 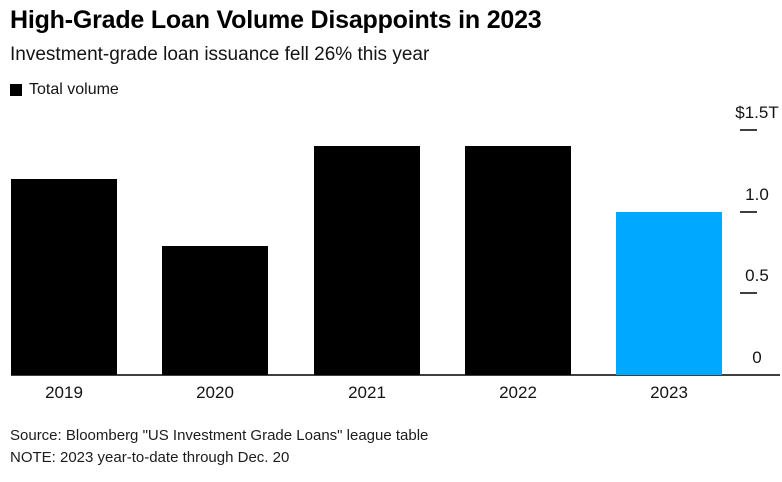 I want to click on x-axis-label-2023: 2023, so click(x=669, y=392).